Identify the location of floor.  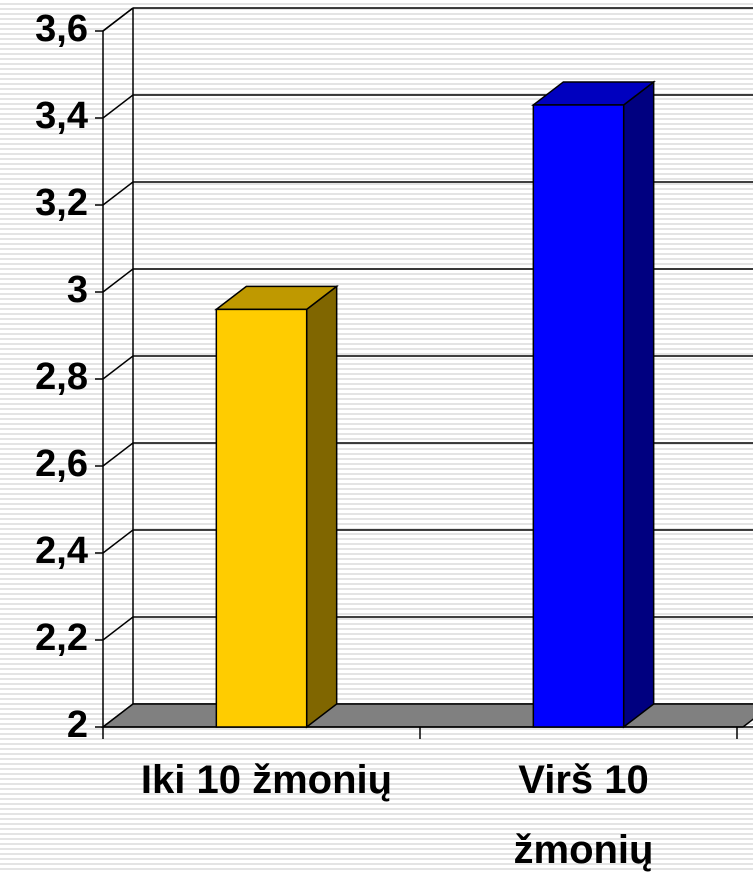
(426, 715).